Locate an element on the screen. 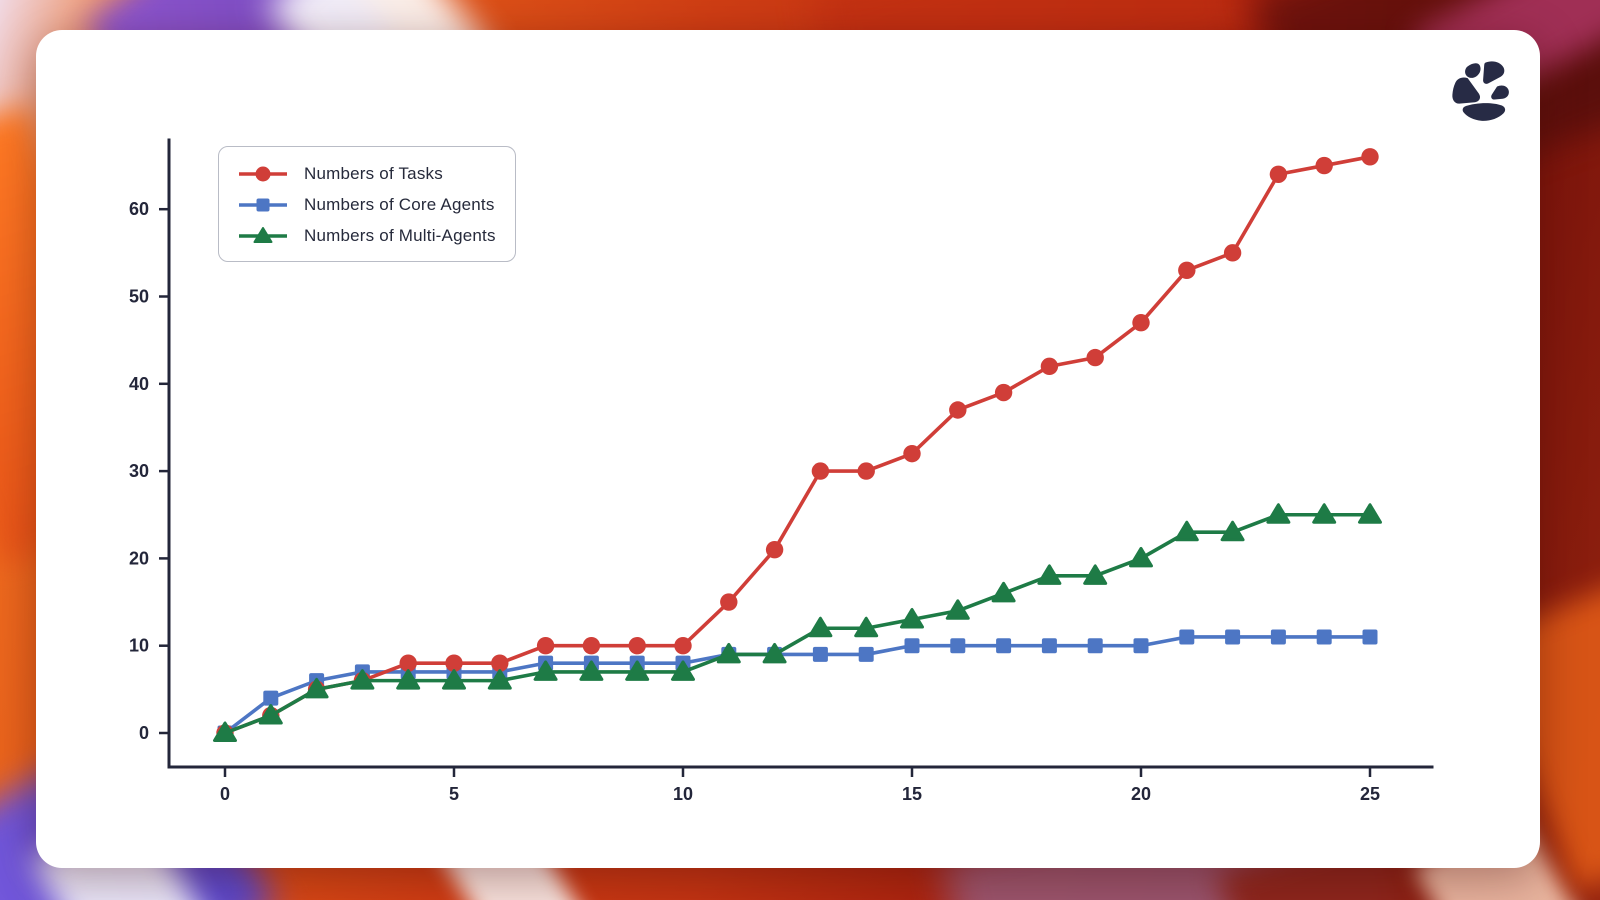 Image resolution: width=1600 pixels, height=900 pixels. legend-swatch-tasks-icon is located at coordinates (263, 173).